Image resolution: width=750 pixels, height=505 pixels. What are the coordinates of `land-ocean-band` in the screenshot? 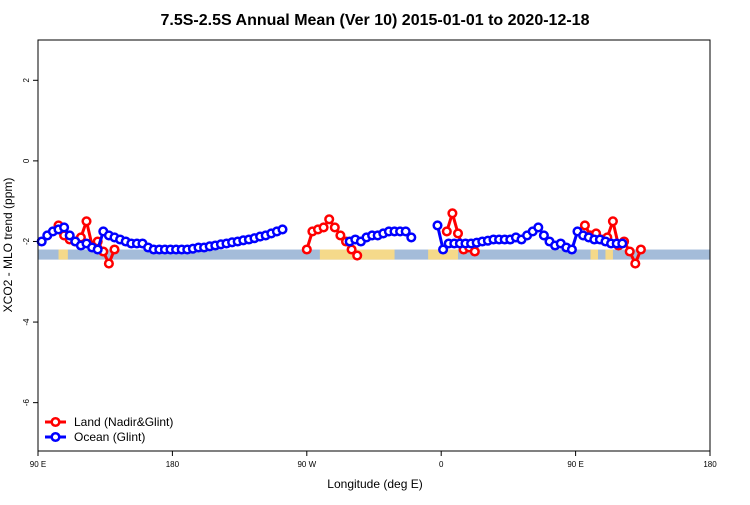 It's located at (374, 254).